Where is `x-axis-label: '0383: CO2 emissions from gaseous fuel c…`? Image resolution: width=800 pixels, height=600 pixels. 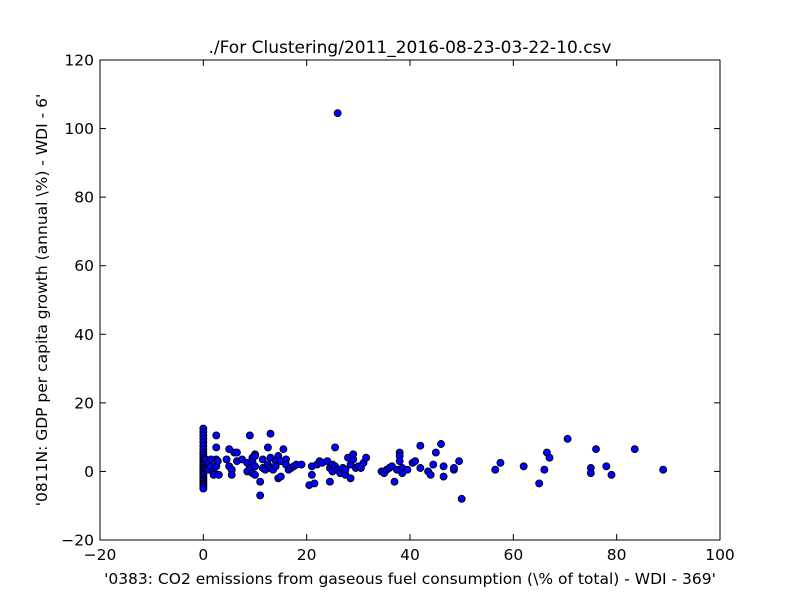 x-axis-label: '0383: CO2 emissions from gaseous fuel c… is located at coordinates (410, 579).